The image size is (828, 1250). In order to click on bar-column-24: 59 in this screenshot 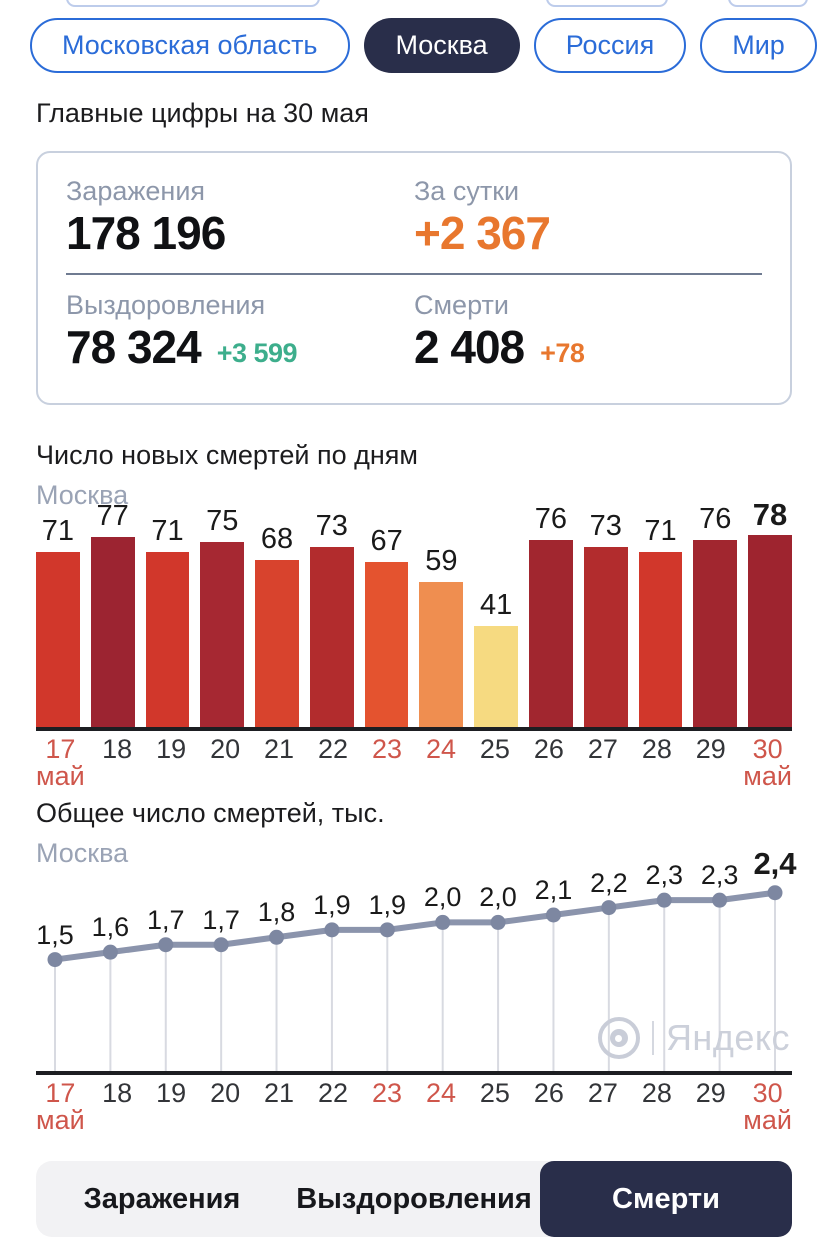, I will do `click(441, 636)`.